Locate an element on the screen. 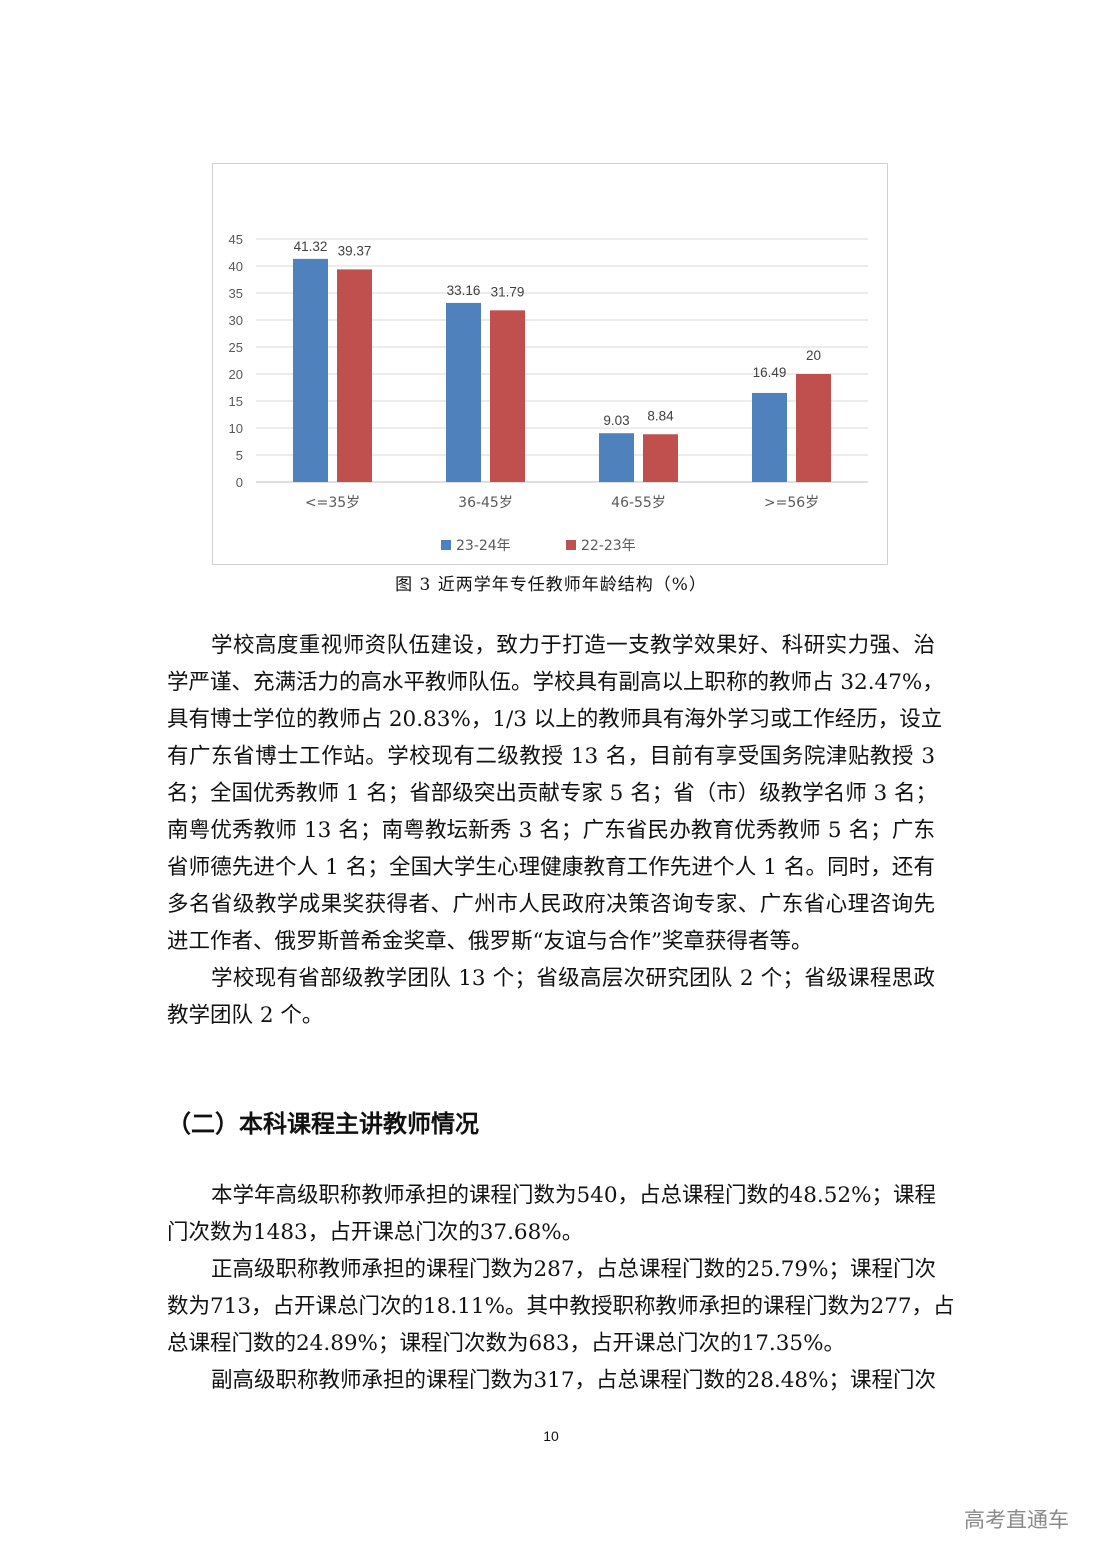  text-line: 学校现有省部级教学团队 13 个；省级高层次研究团队 2 个；省级课程思政 is located at coordinates (573, 978).